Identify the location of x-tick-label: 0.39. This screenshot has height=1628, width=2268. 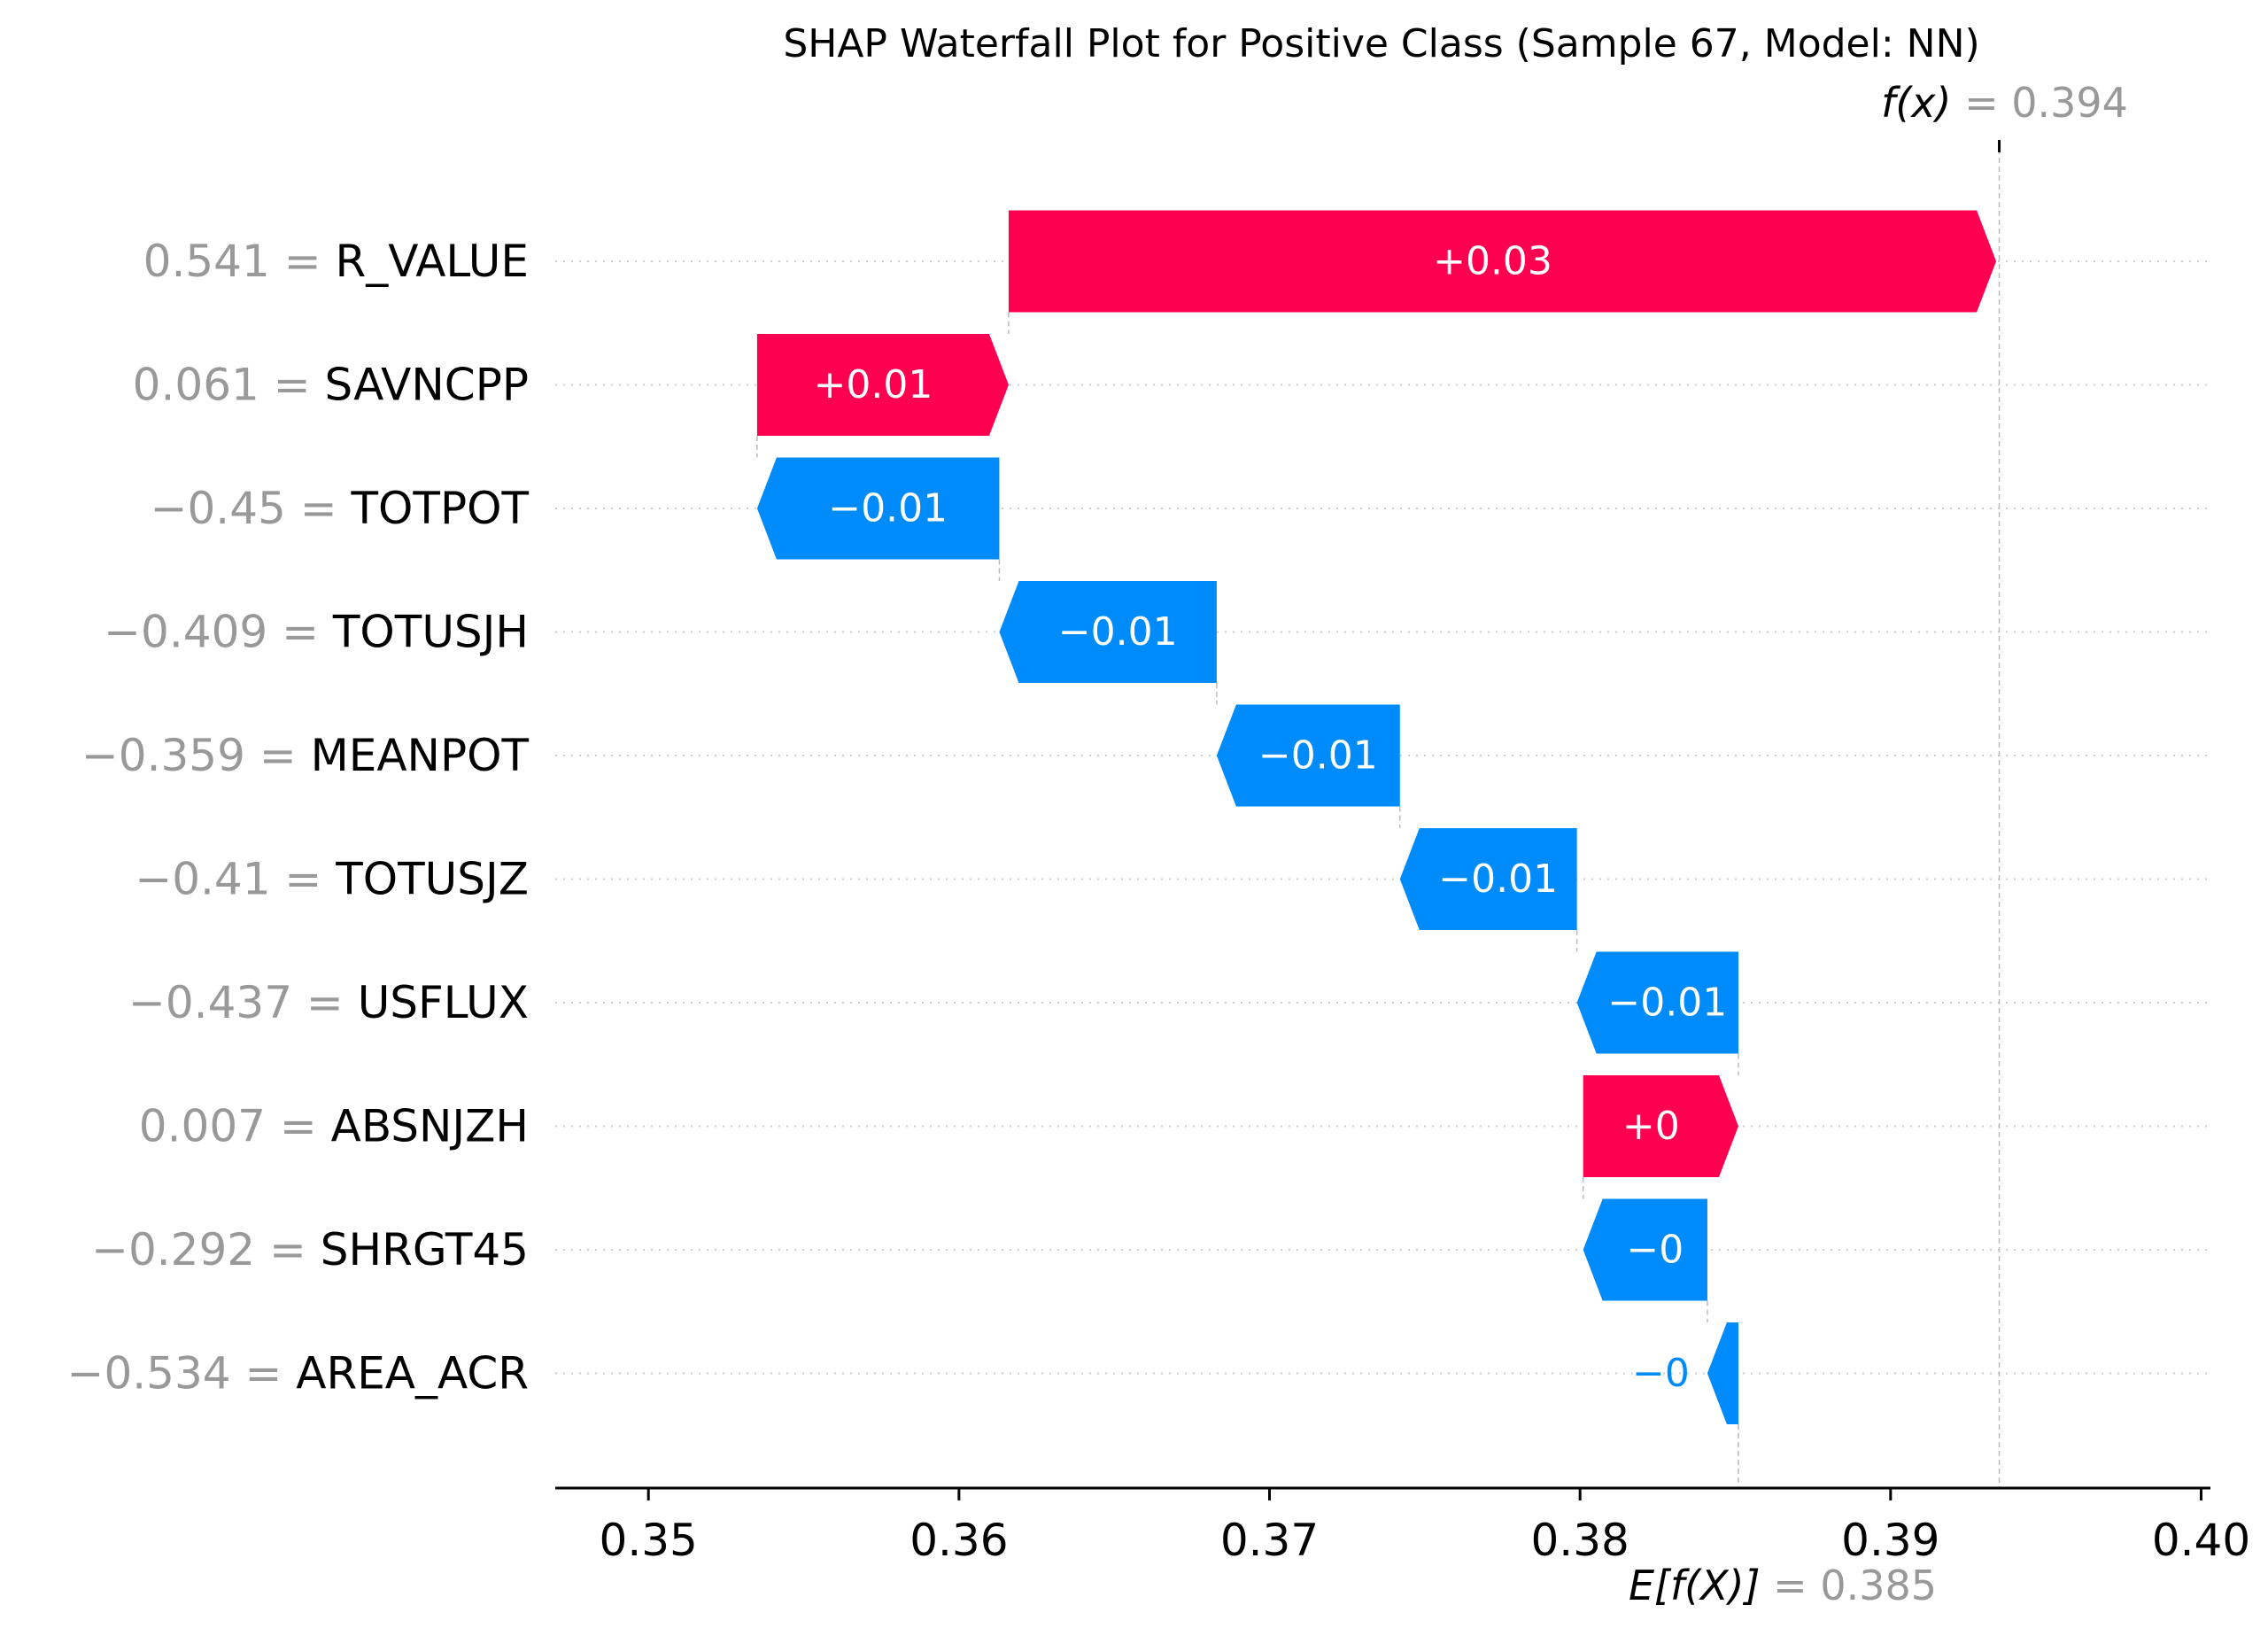
(1890, 1541).